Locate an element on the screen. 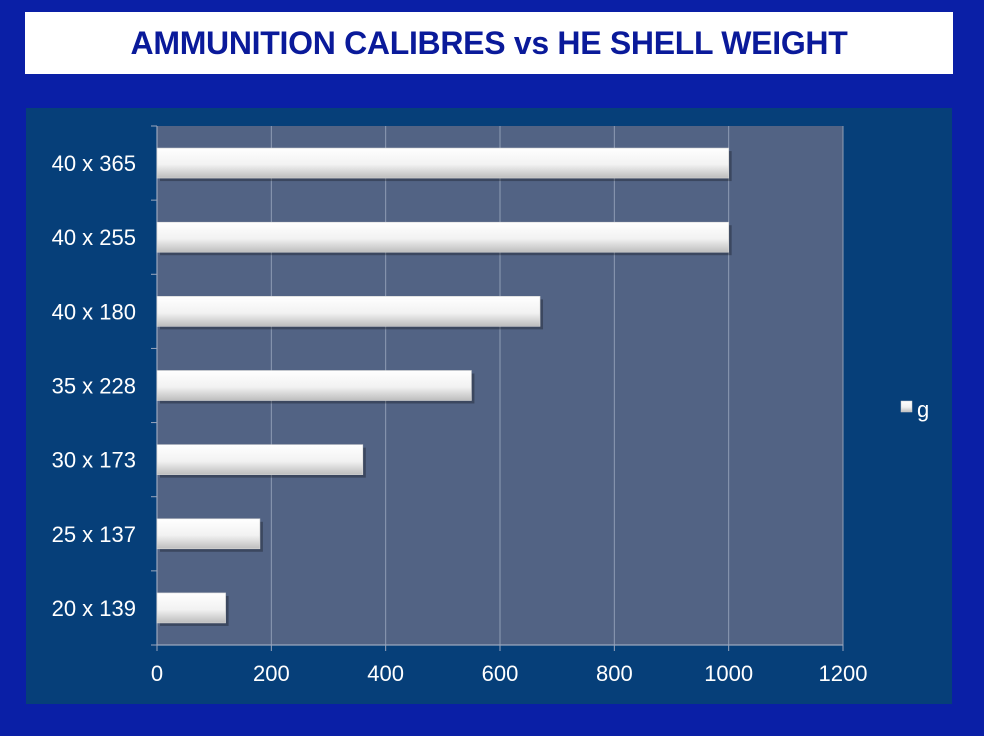 The height and width of the screenshot is (736, 984). legend-label: g is located at coordinates (923, 409).